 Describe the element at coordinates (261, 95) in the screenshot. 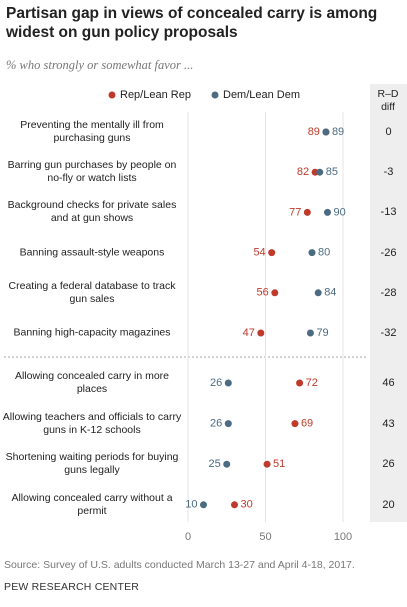

I see `legend-label: Dem/Lean Dem` at that location.